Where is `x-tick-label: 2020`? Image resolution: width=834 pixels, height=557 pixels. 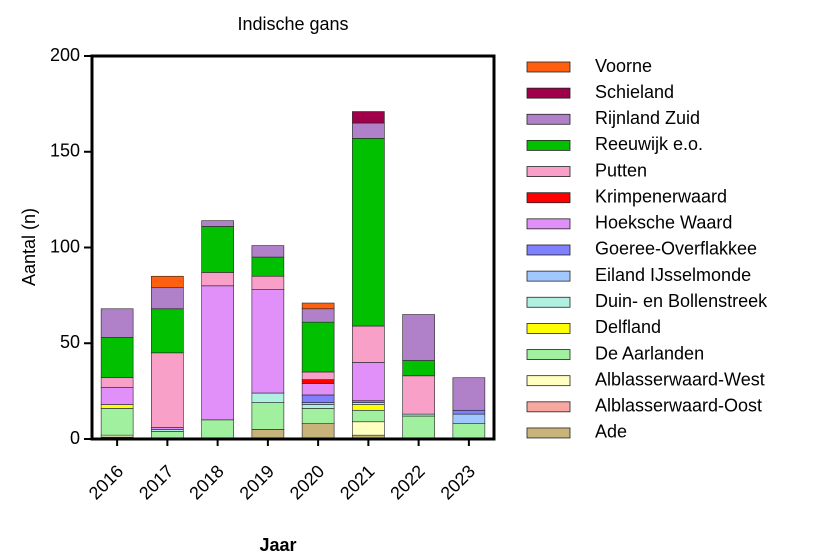 x-tick-label: 2020 is located at coordinates (307, 482).